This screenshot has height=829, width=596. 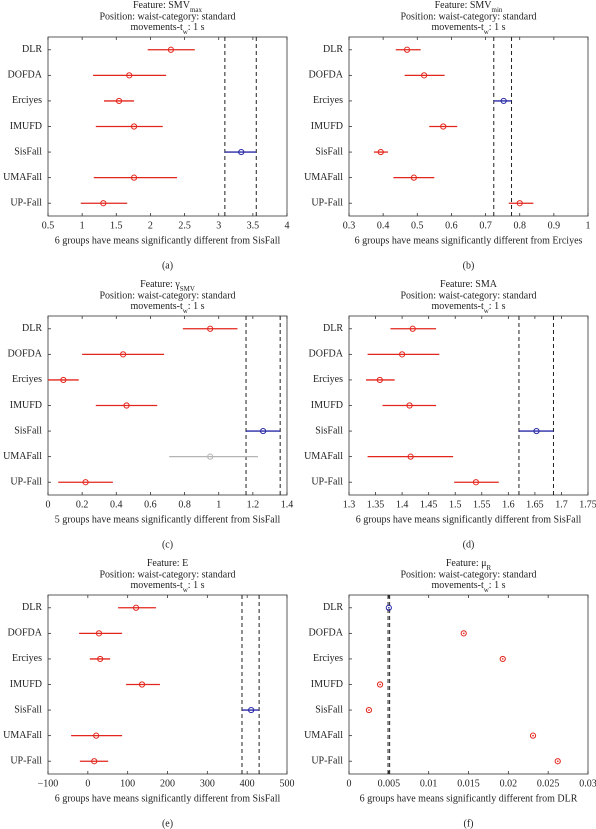 What do you see at coordinates (469, 6) in the screenshot?
I see `panel-title: Feature: SMVmin` at bounding box center [469, 6].